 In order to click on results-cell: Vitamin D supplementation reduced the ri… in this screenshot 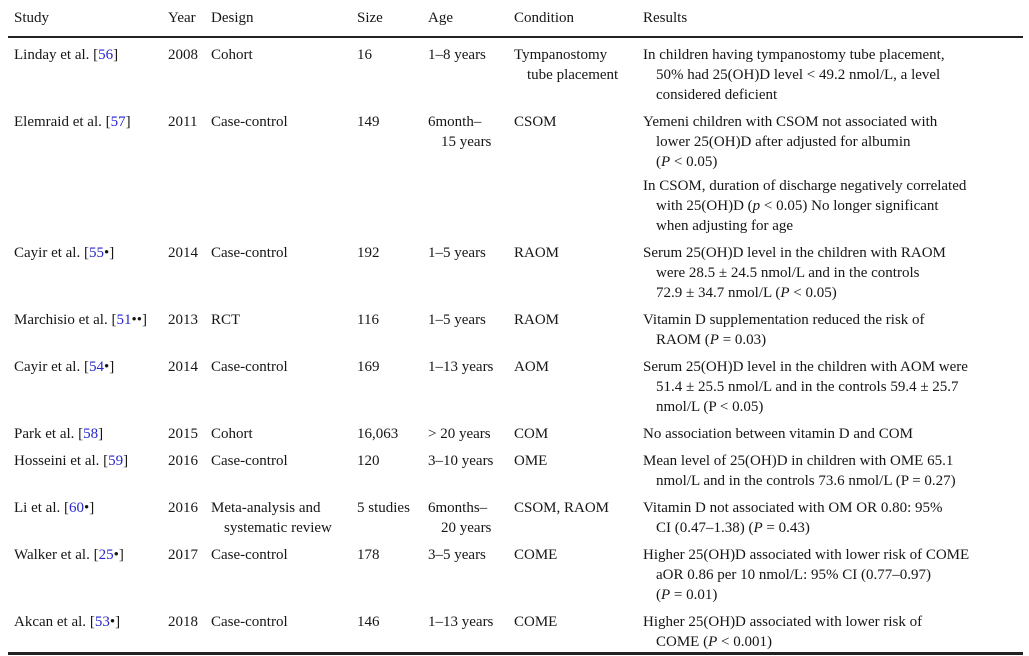, I will do `click(833, 326)`.